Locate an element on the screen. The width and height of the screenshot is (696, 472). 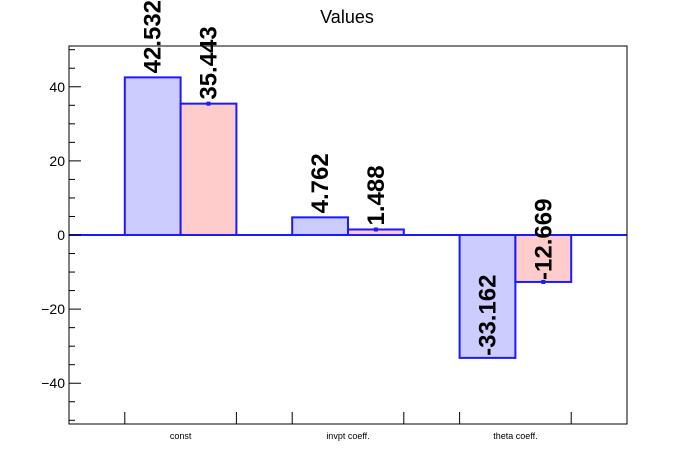
x-tick-label: invpt coeff. is located at coordinates (347, 436).